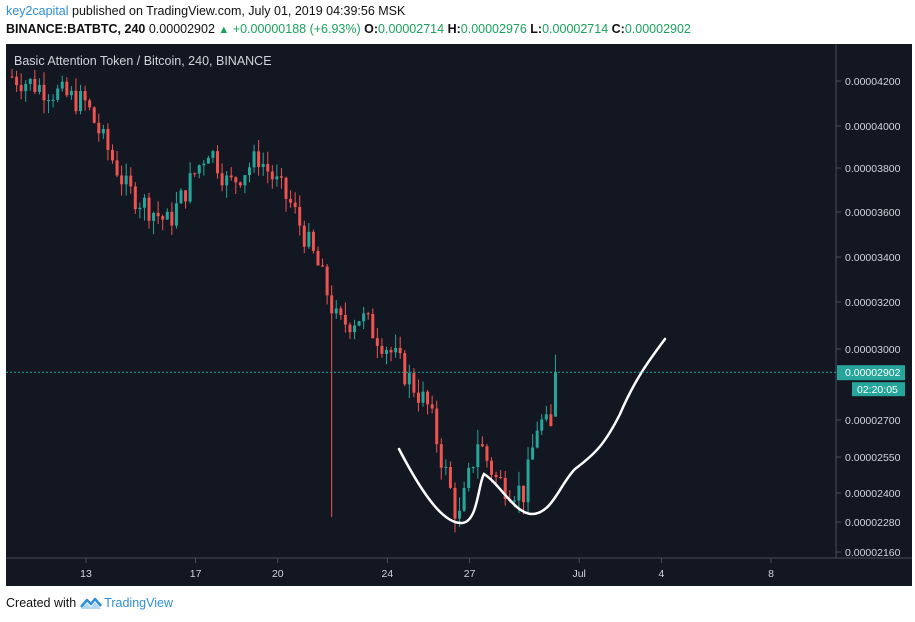 The width and height of the screenshot is (915, 622). Describe the element at coordinates (493, 29) in the screenshot. I see `high-value: 0.00002976` at that location.